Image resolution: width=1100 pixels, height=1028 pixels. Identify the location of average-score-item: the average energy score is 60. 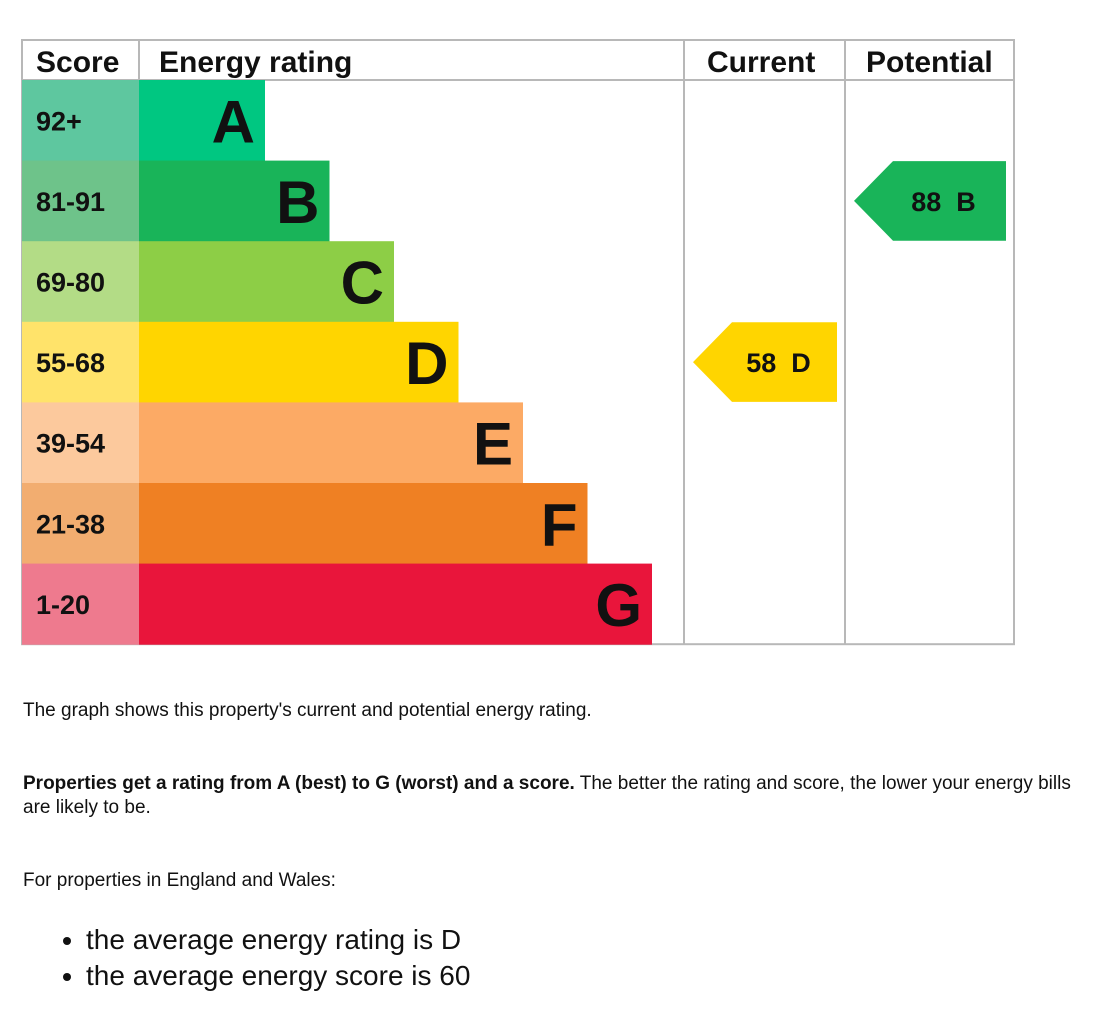
(278, 976).